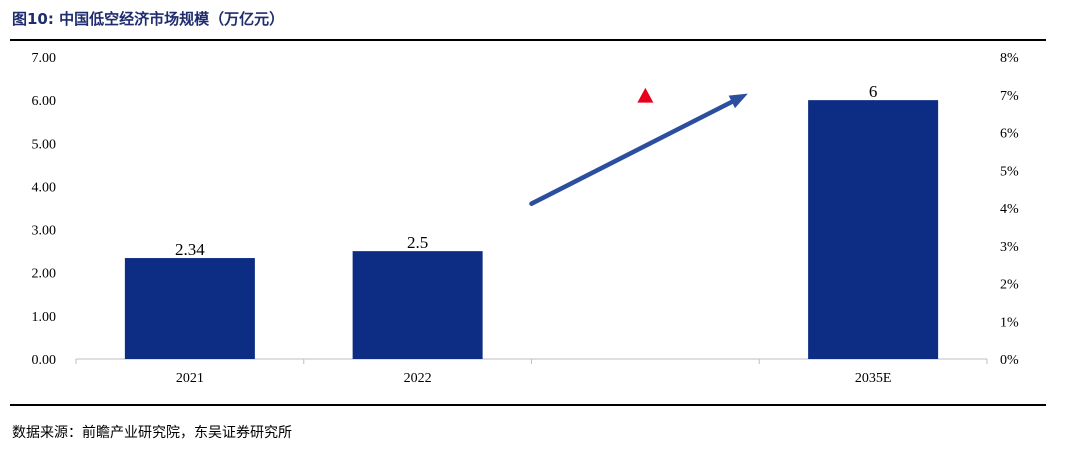  Describe the element at coordinates (44, 187) in the screenshot. I see `y-axis-tick-label: 4.00` at that location.